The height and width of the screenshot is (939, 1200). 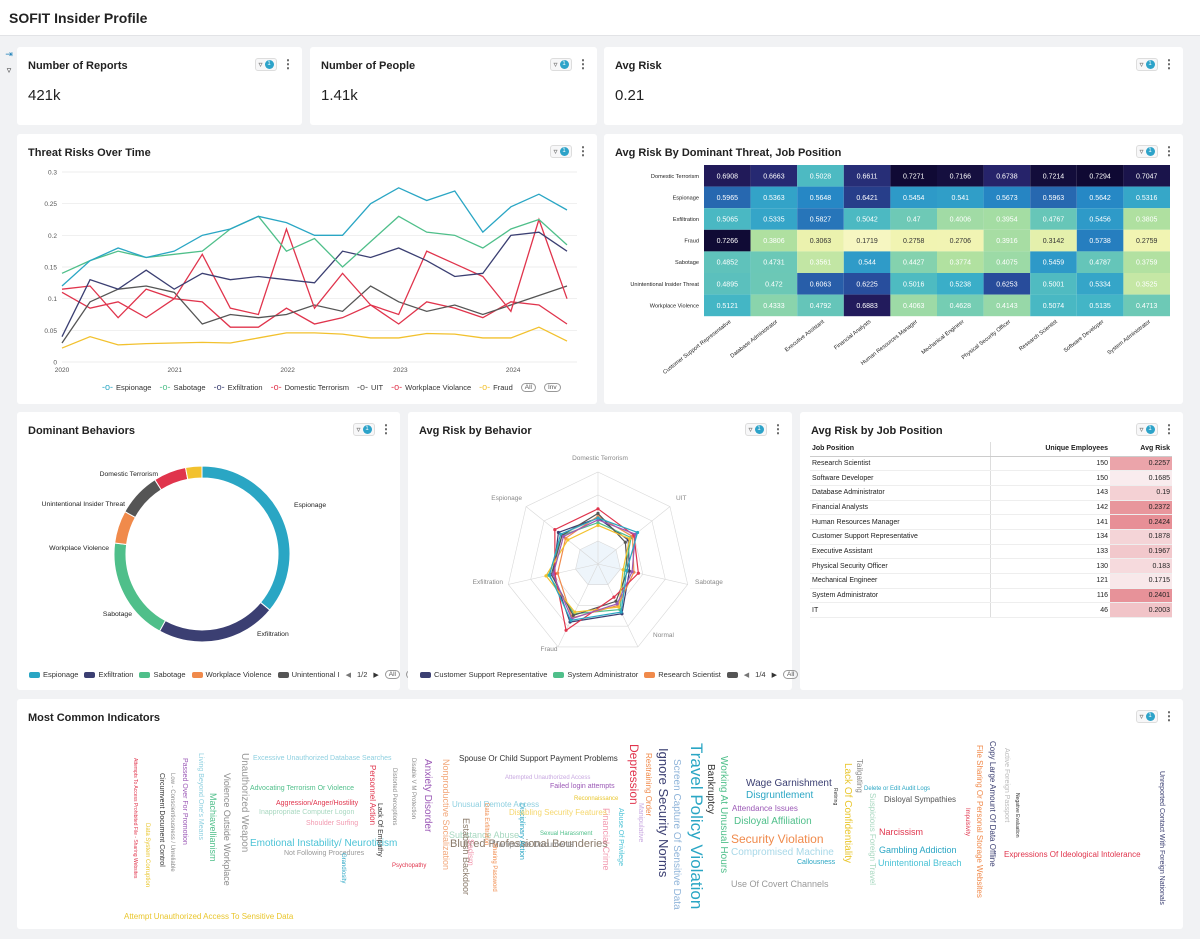 I want to click on legend-pill: Inv, so click(x=552, y=387).